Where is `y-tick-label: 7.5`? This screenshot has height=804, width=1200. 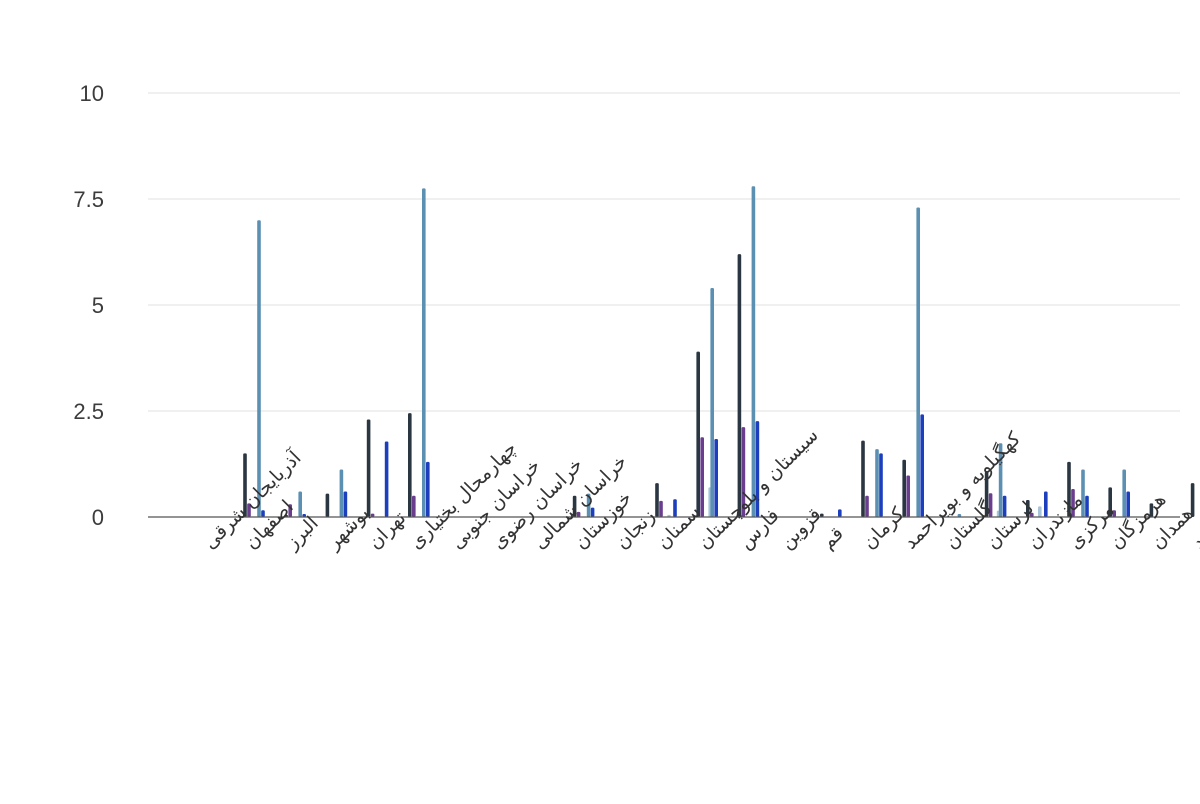
y-tick-label: 7.5 is located at coordinates (88, 199).